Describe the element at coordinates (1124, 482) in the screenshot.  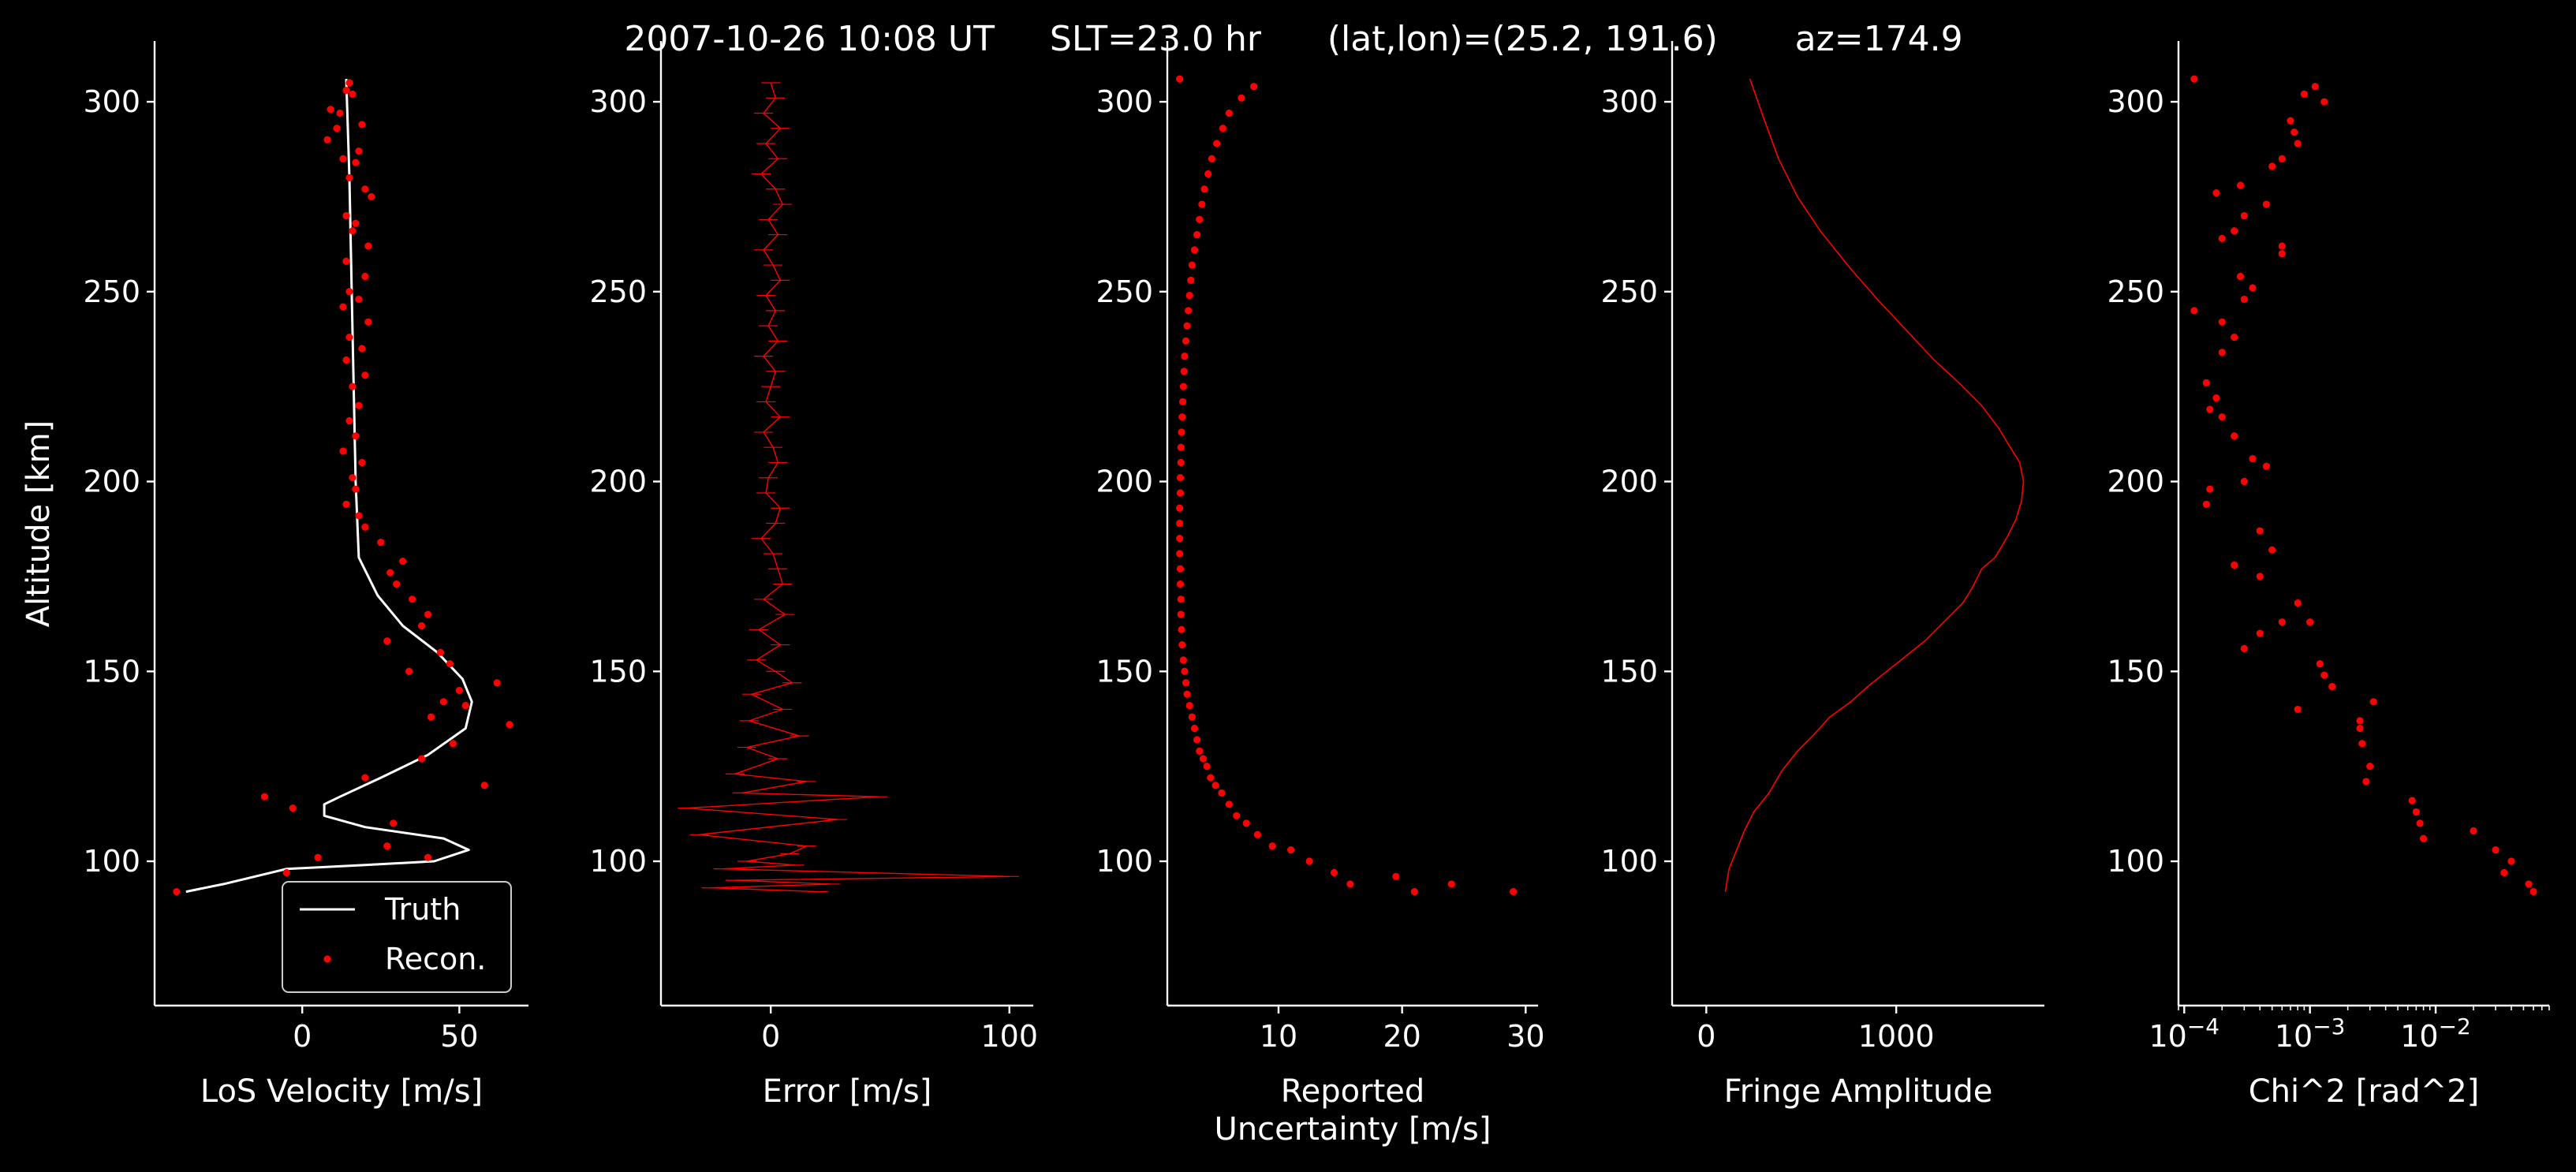
I see `y-tick-label: 200` at that location.